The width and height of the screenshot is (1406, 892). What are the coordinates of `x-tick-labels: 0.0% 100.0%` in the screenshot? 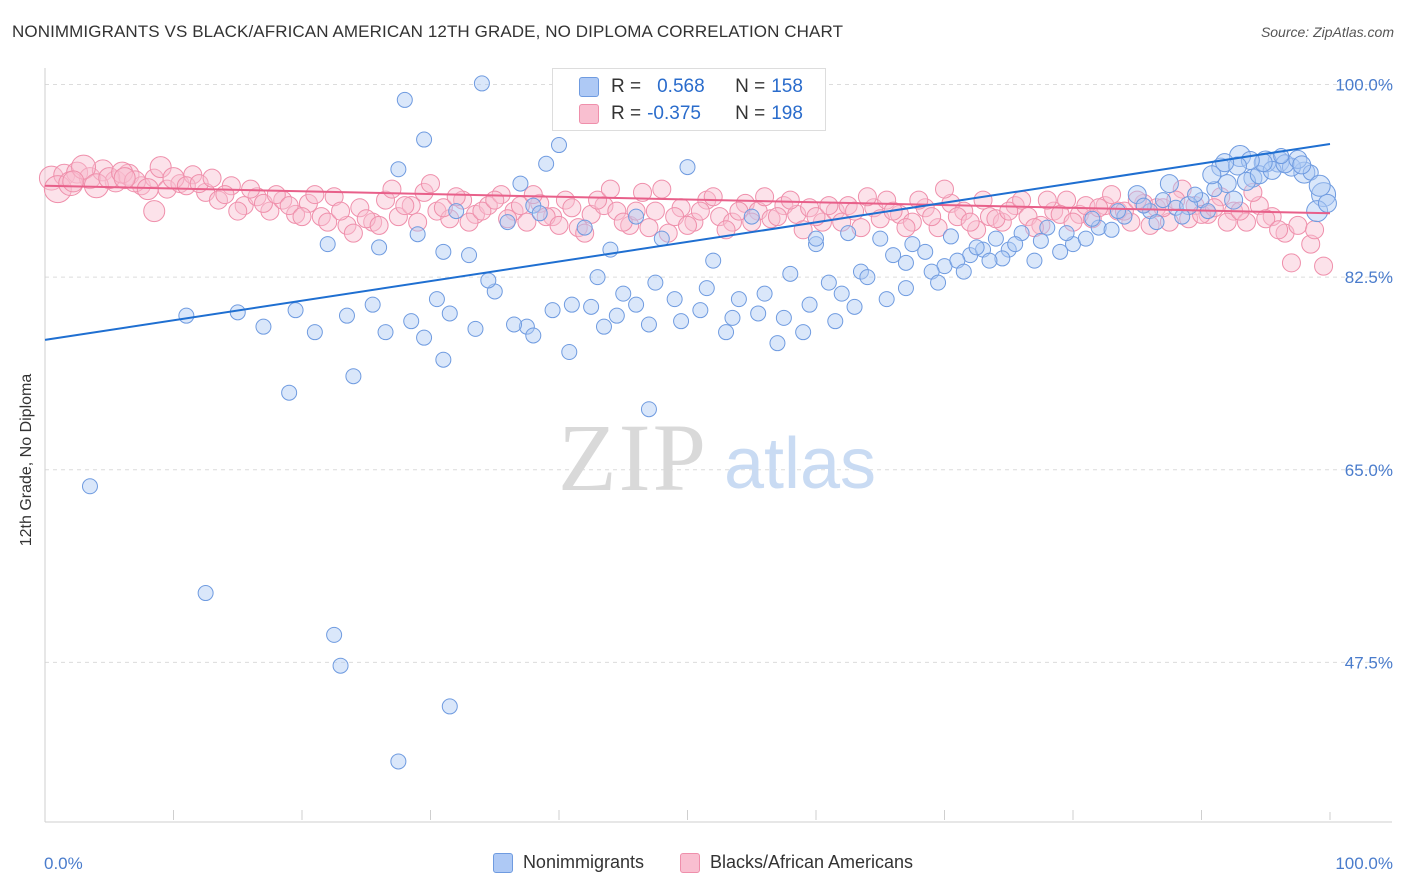 It's located at (718, 863).